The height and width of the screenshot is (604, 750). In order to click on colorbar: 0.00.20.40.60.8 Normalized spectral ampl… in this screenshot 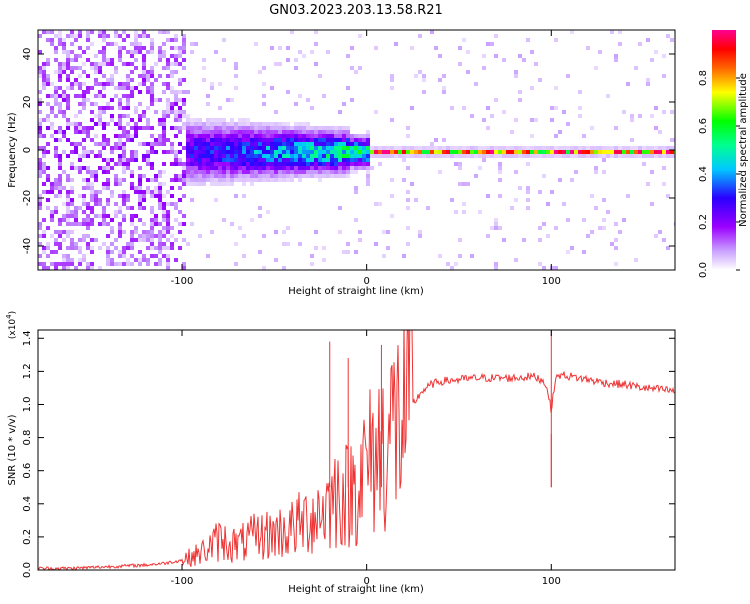, I will do `click(723, 154)`.